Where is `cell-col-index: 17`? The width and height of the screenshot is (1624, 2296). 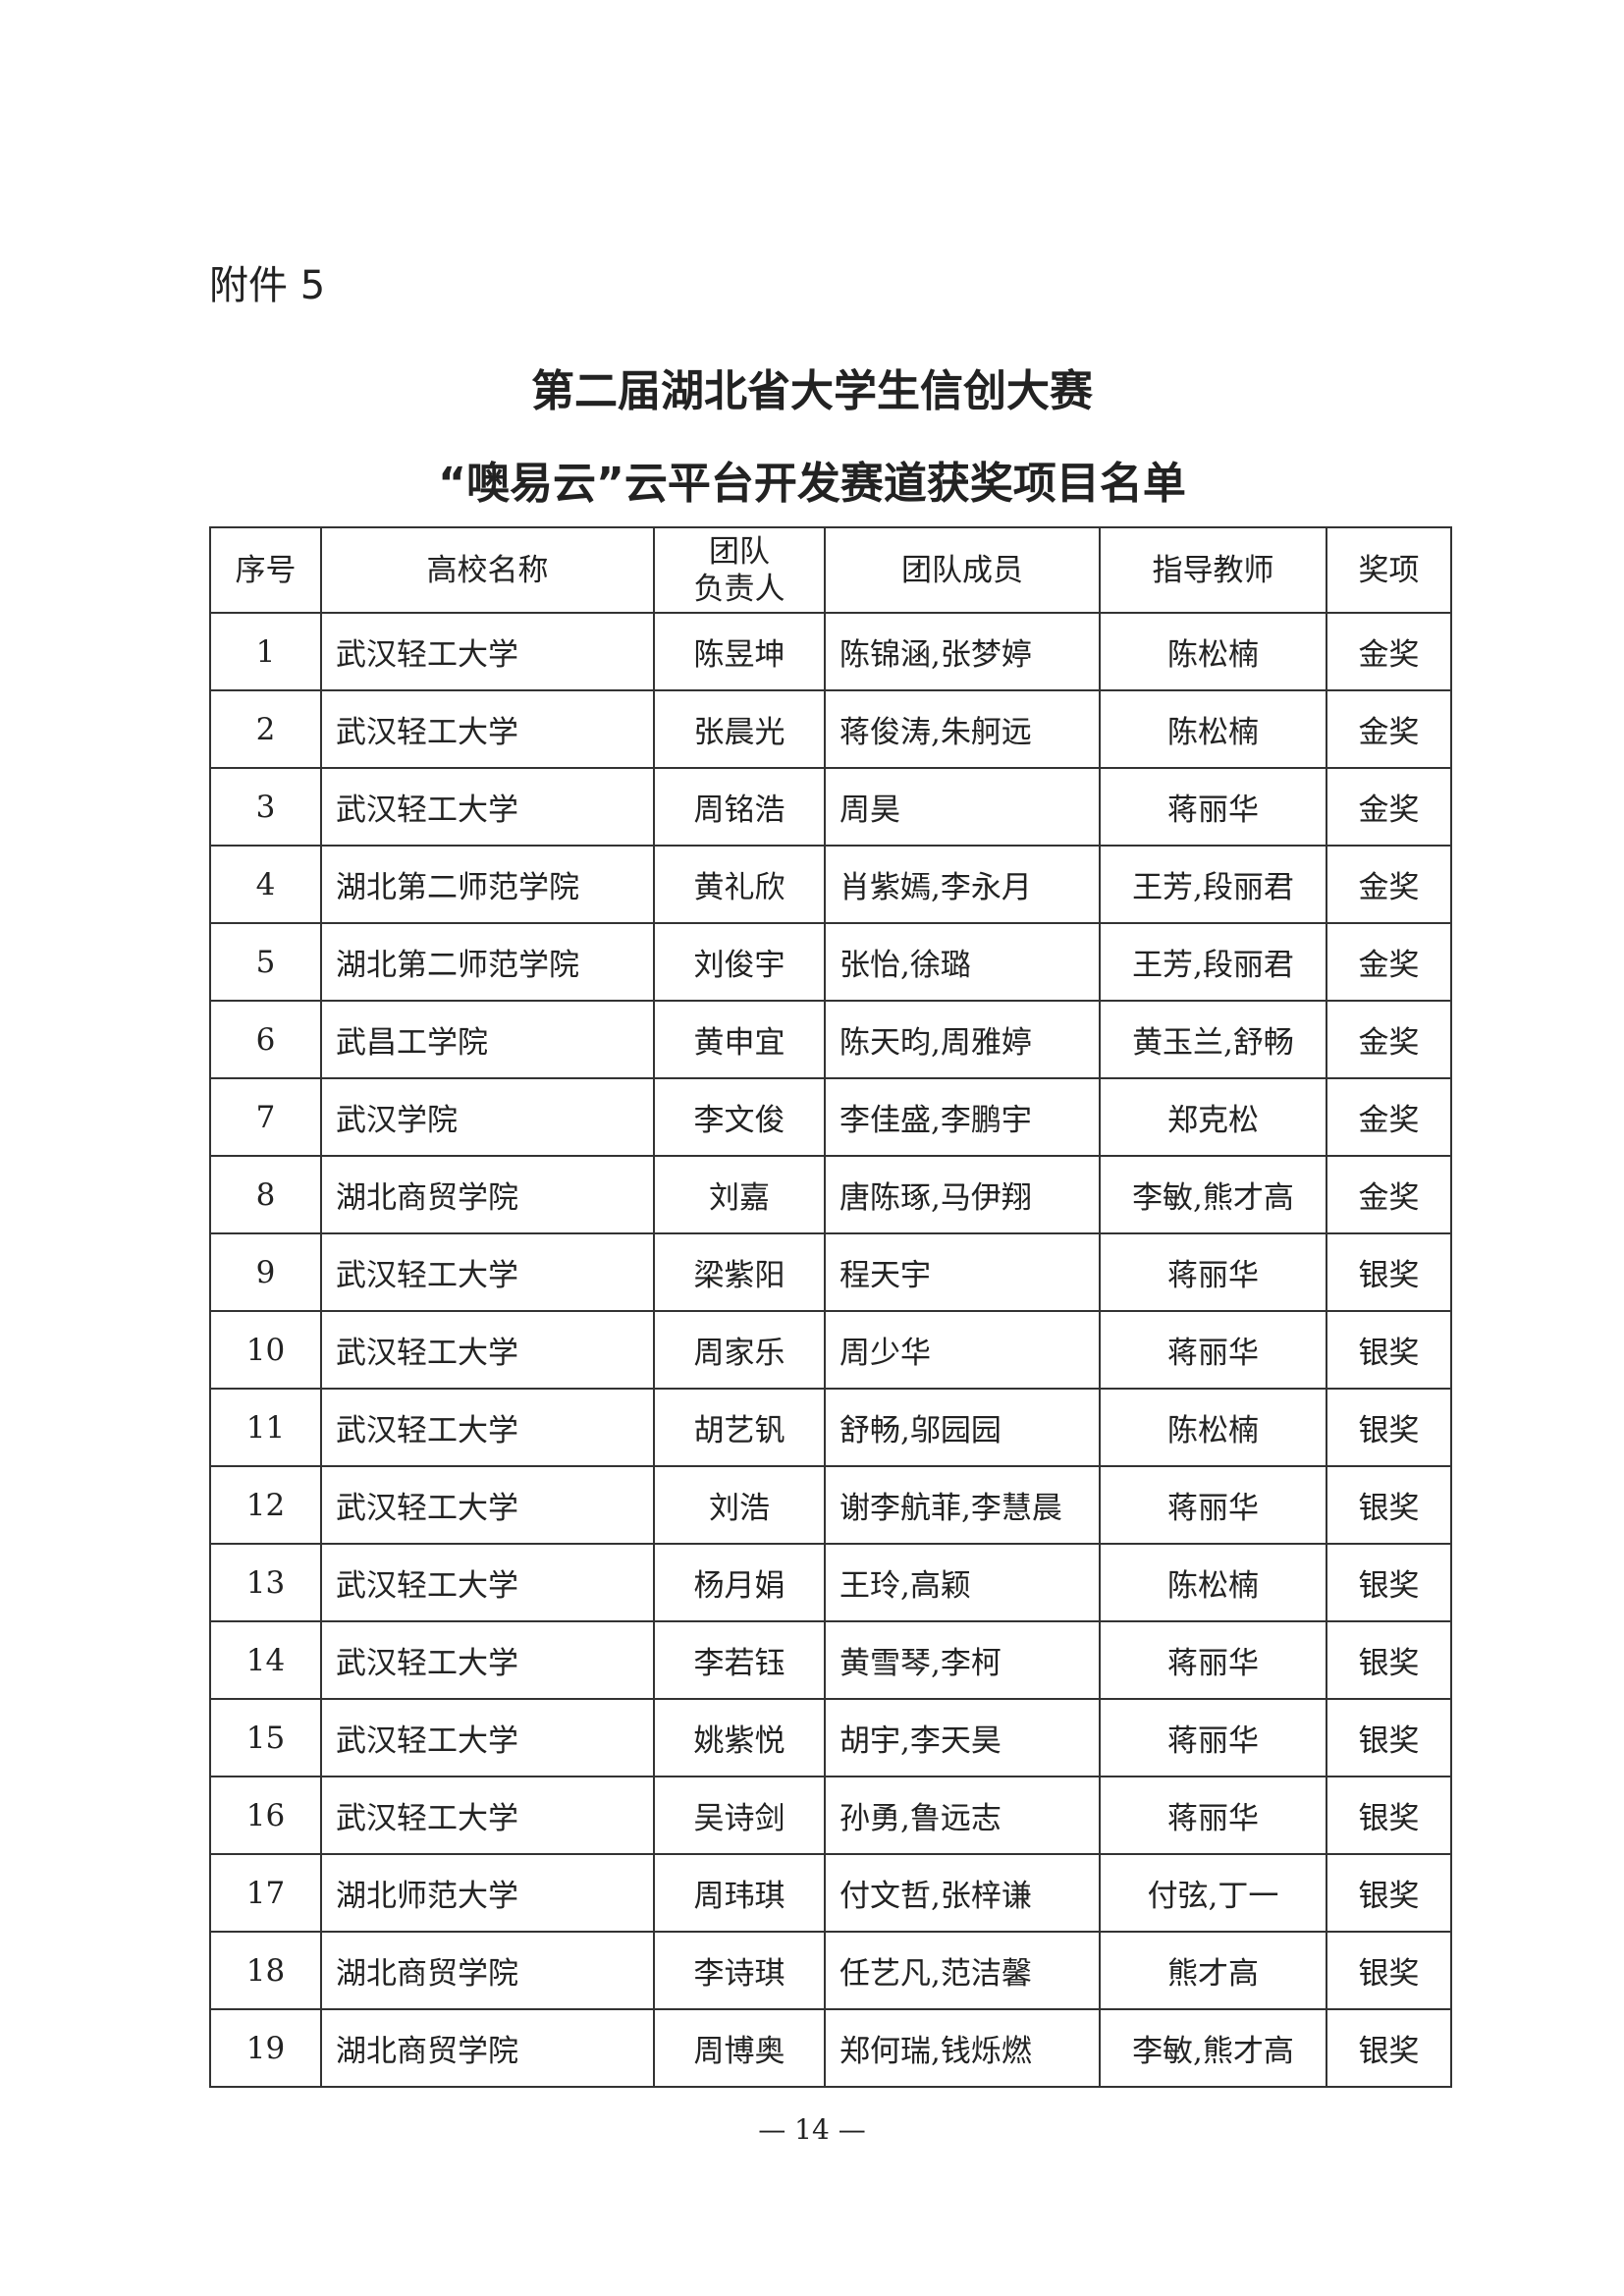 cell-col-index: 17 is located at coordinates (265, 1893).